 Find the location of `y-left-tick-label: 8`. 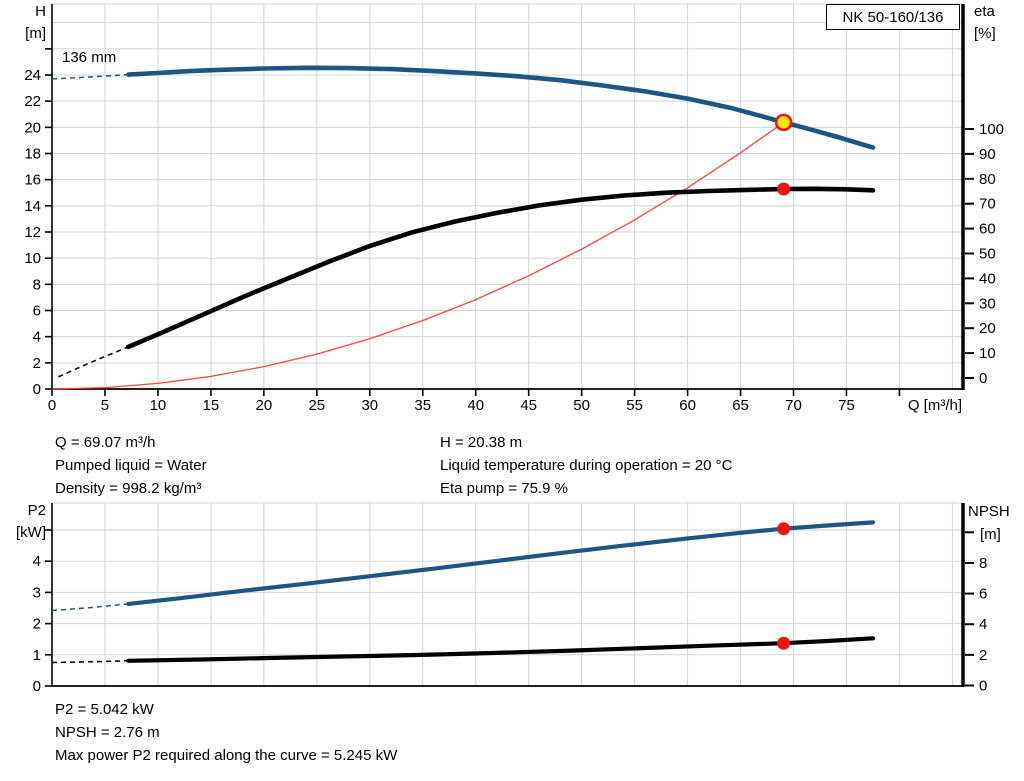

y-left-tick-label: 8 is located at coordinates (37, 284).